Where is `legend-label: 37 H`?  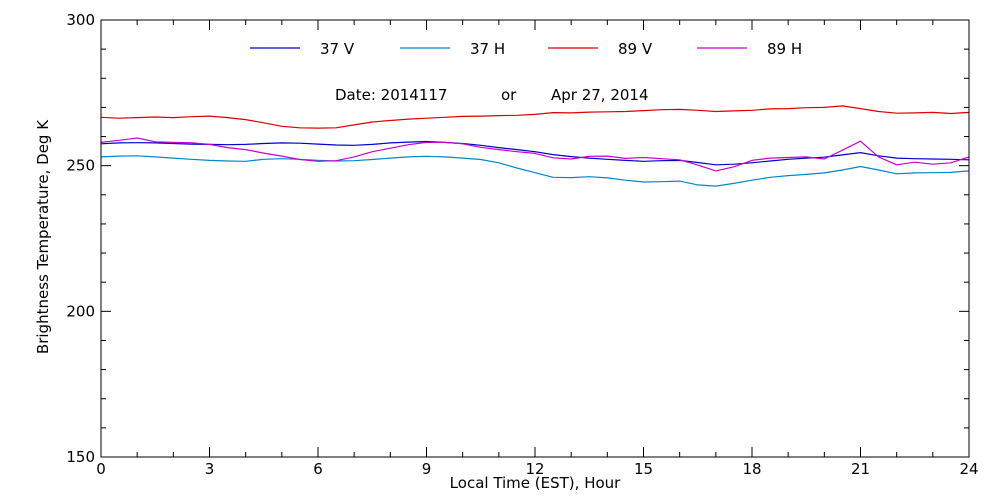
legend-label: 37 H is located at coordinates (487, 49).